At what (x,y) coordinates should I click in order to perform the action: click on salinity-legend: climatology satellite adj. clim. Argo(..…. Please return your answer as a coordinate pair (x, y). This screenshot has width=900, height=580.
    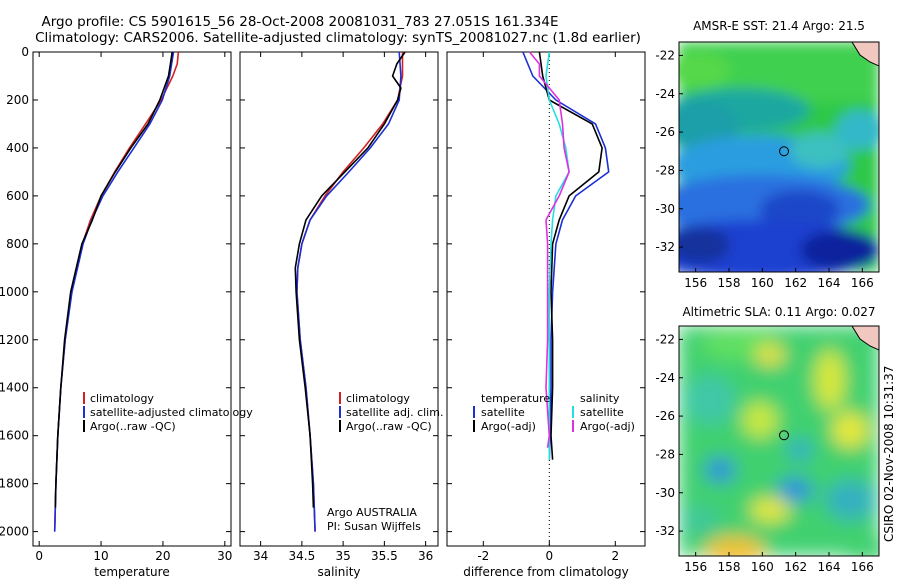
    Looking at the image, I should click on (385, 462).